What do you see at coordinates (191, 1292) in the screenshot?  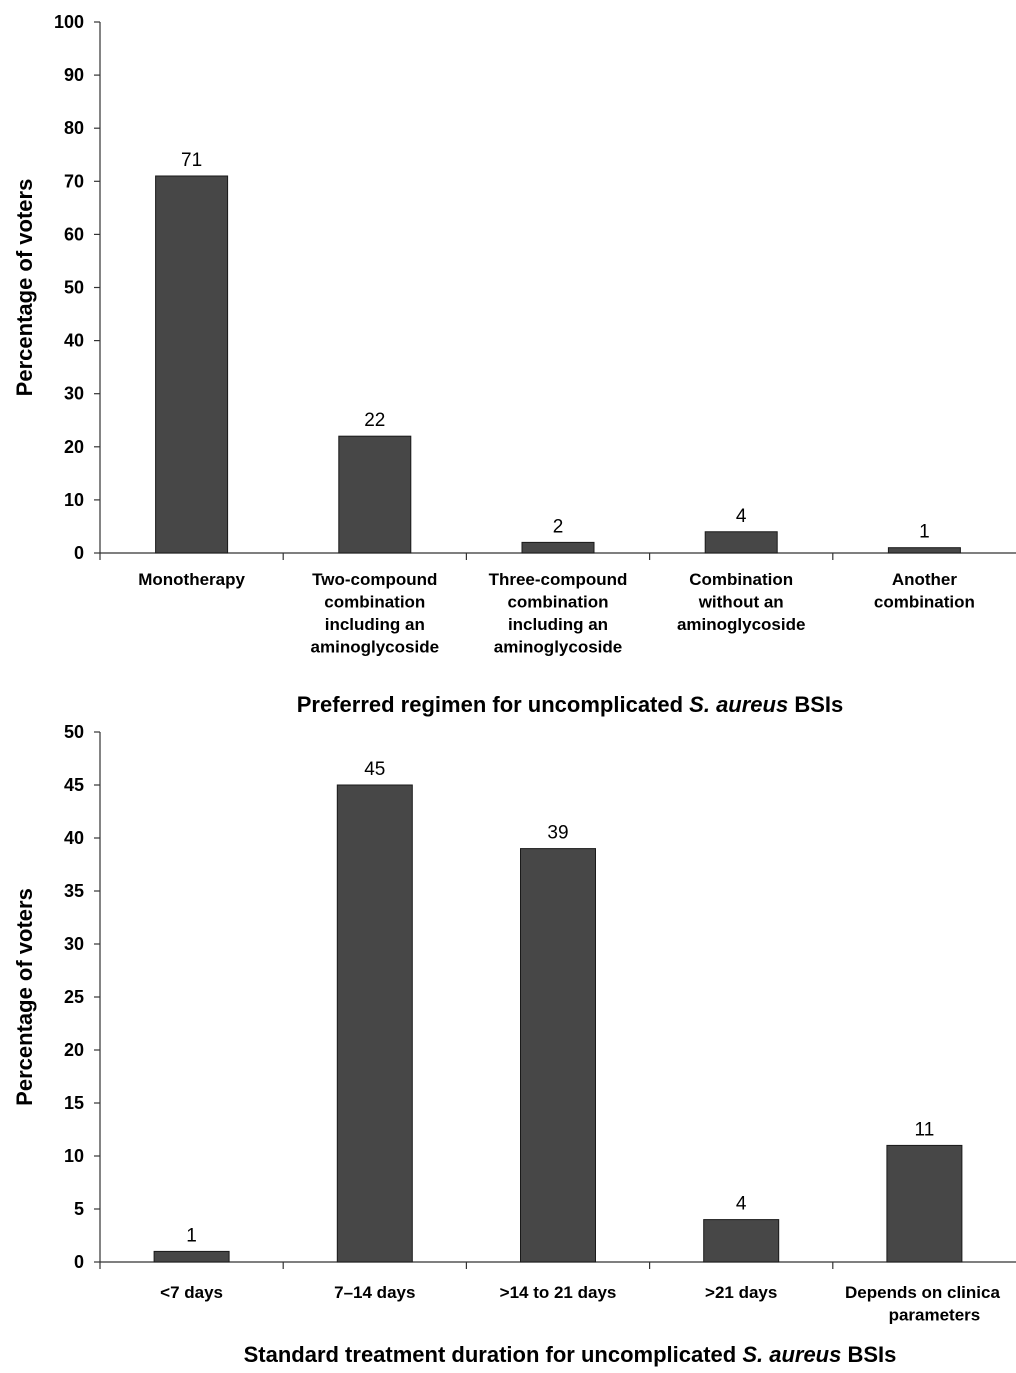 I see `category-label: <7 days` at bounding box center [191, 1292].